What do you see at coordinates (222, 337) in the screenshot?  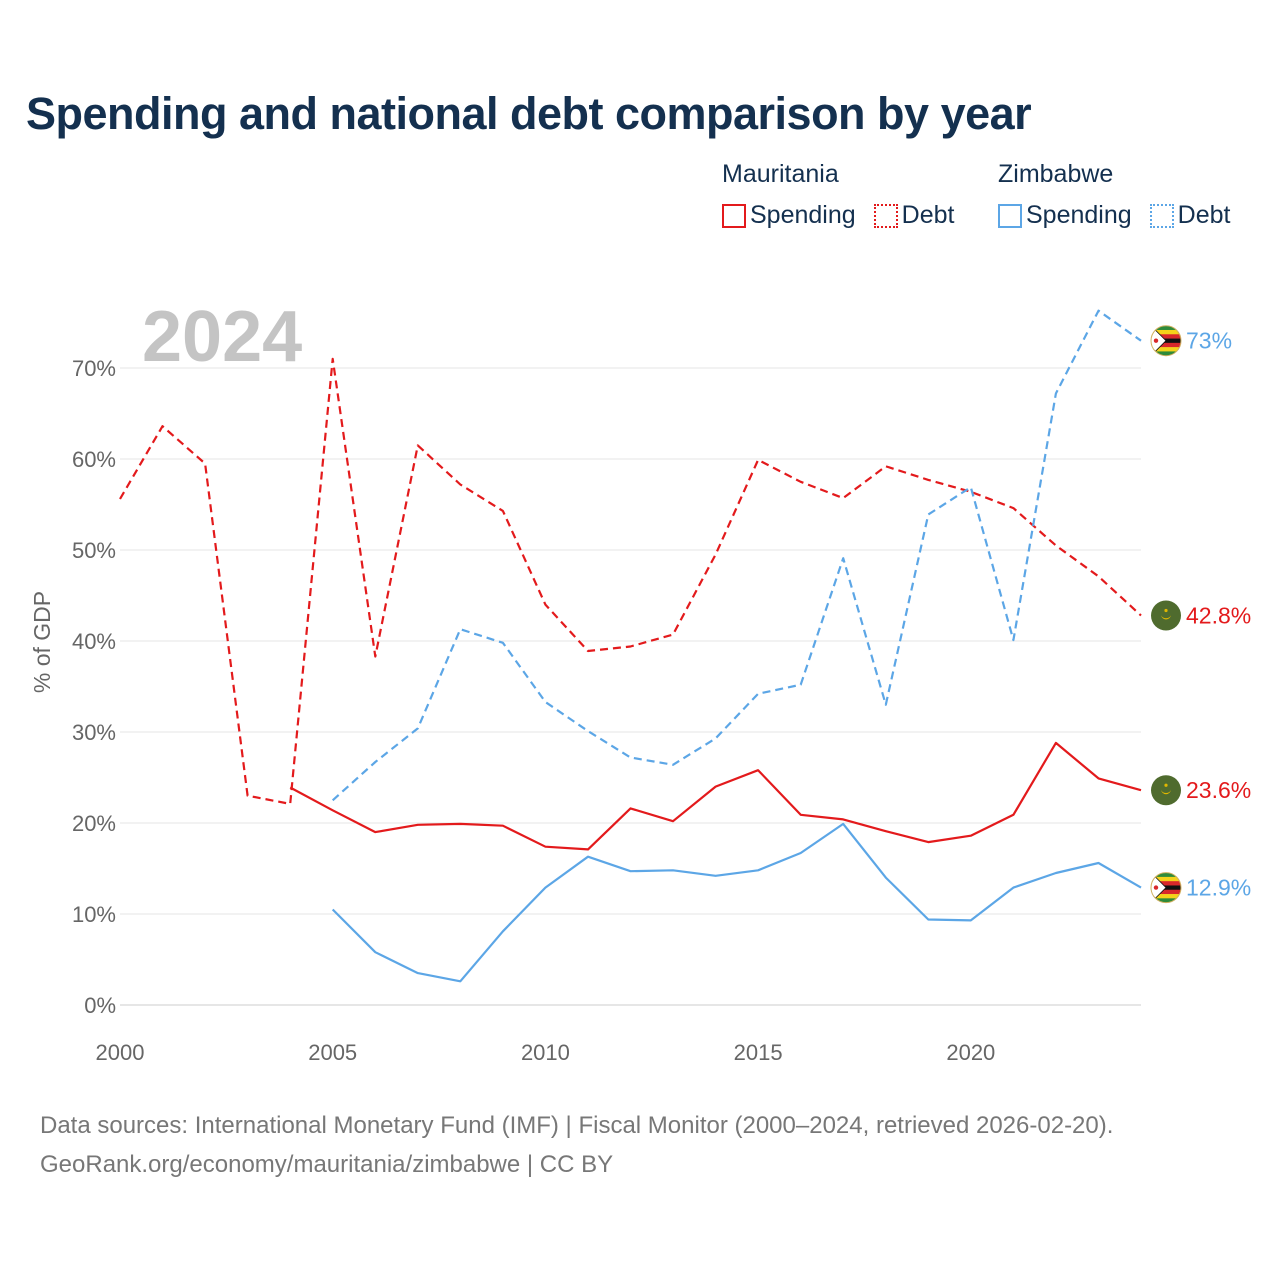 I see `year-watermark: 2024` at bounding box center [222, 337].